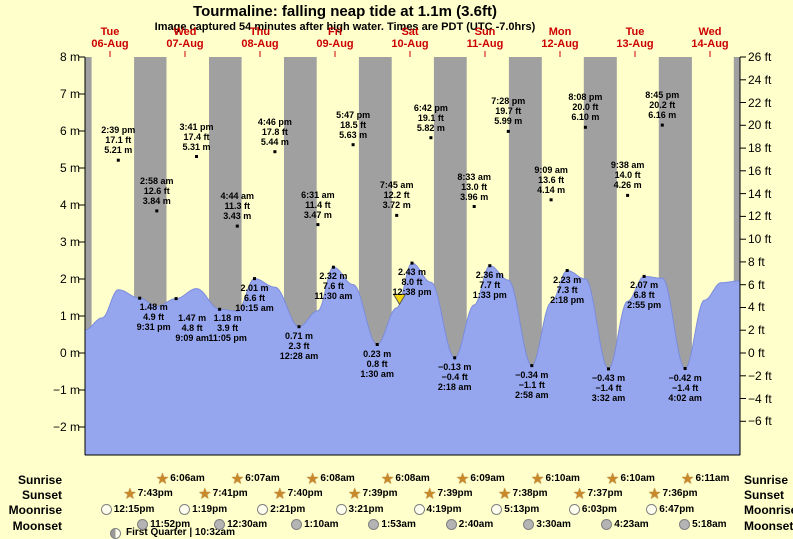 This screenshot has width=793, height=539. Describe the element at coordinates (359, 509) in the screenshot. I see `moonrise-time: 3:21pm` at that location.